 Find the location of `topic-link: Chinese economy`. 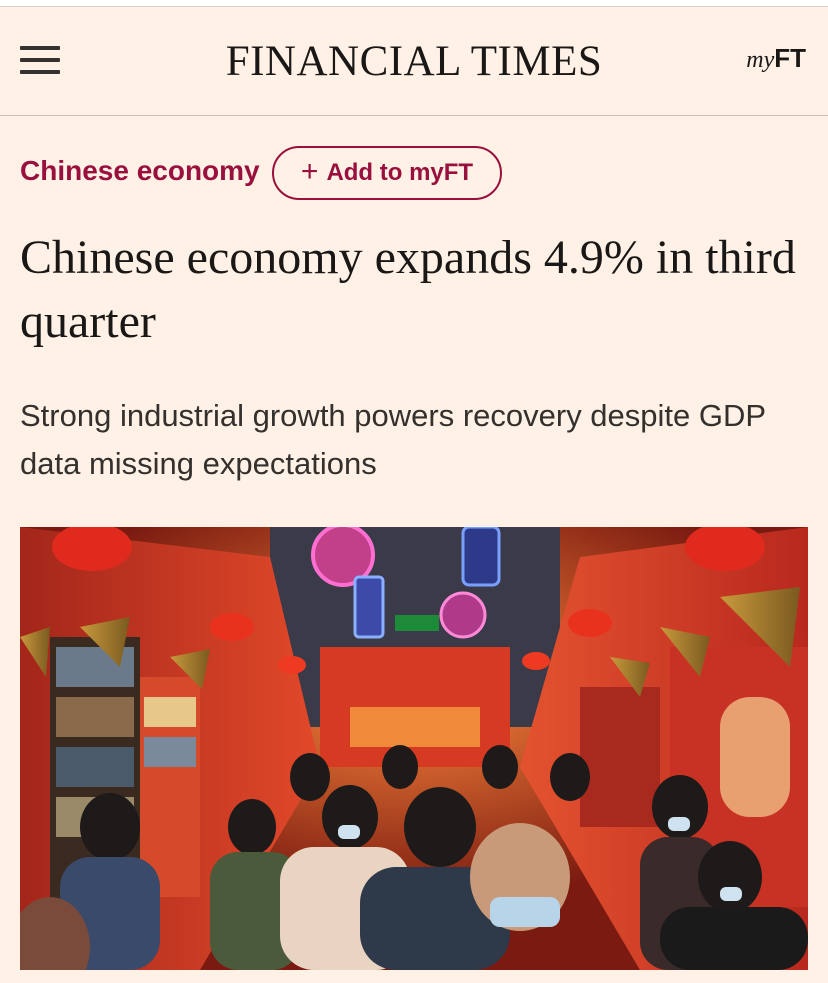

topic-link: Chinese economy is located at coordinates (140, 170).